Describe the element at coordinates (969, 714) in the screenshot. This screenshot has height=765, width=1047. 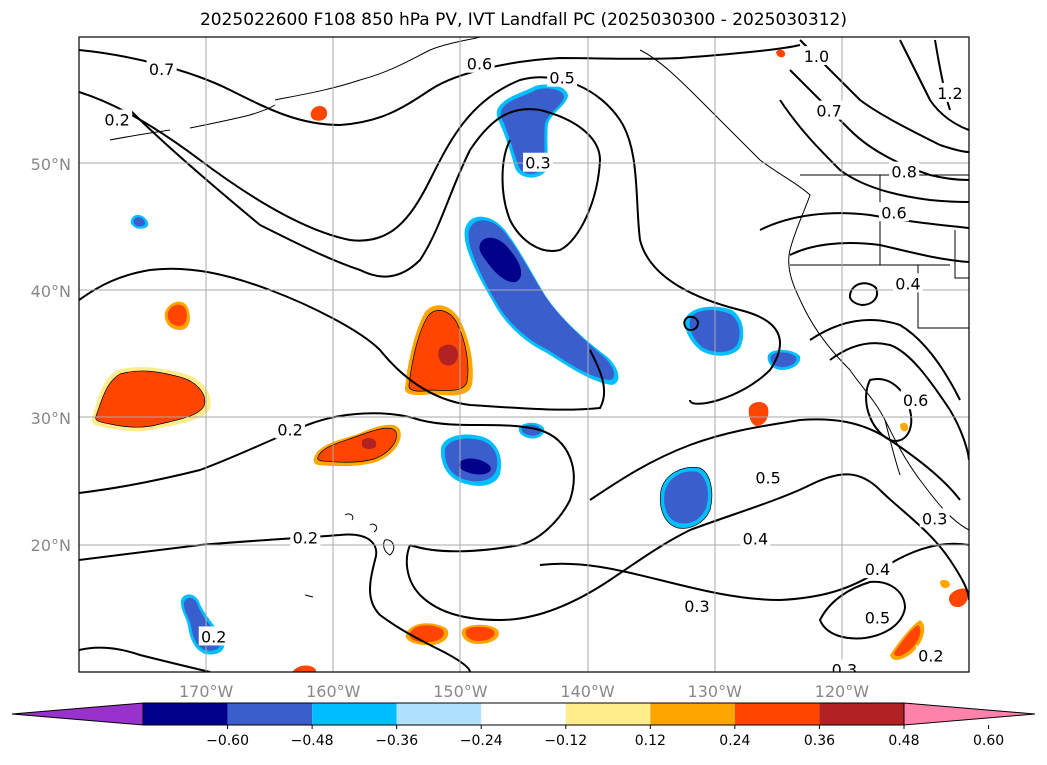
I see `colorbar-extend-high` at that location.